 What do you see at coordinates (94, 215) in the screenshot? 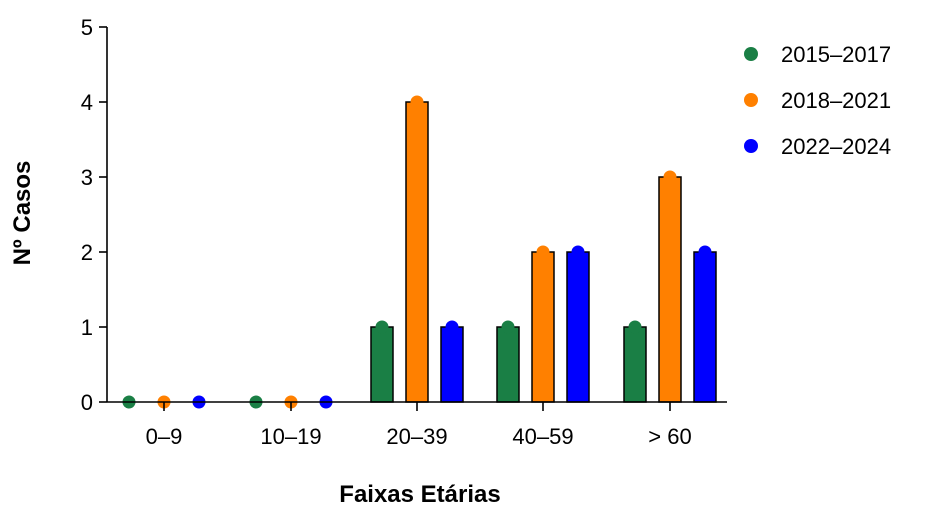
I see `y-axis: 0 1 2 3 4 5` at bounding box center [94, 215].